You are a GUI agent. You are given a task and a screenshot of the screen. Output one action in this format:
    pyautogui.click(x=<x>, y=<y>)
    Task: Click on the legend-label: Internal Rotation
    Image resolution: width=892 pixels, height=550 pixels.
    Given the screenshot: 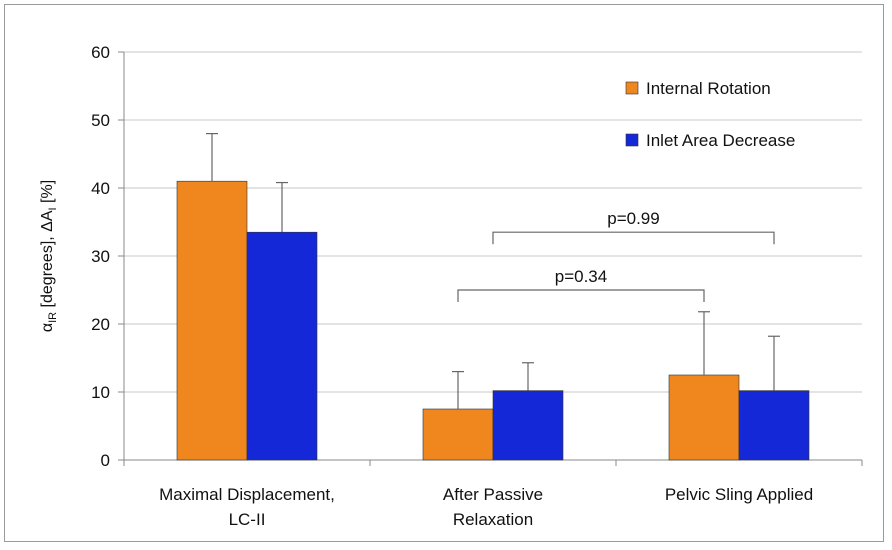 What is the action you would take?
    pyautogui.click(x=708, y=88)
    